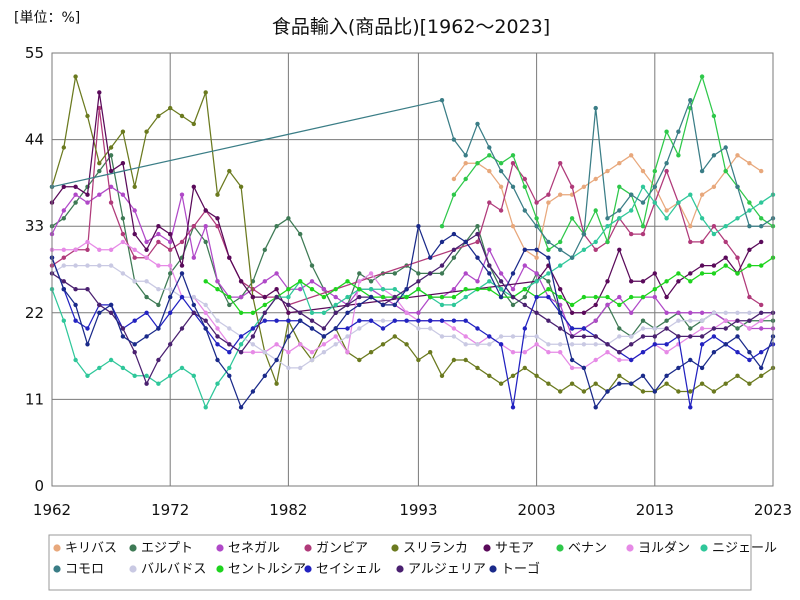 The image size is (800, 600). What do you see at coordinates (133, 569) in the screenshot?
I see `legend-marker` at bounding box center [133, 569].